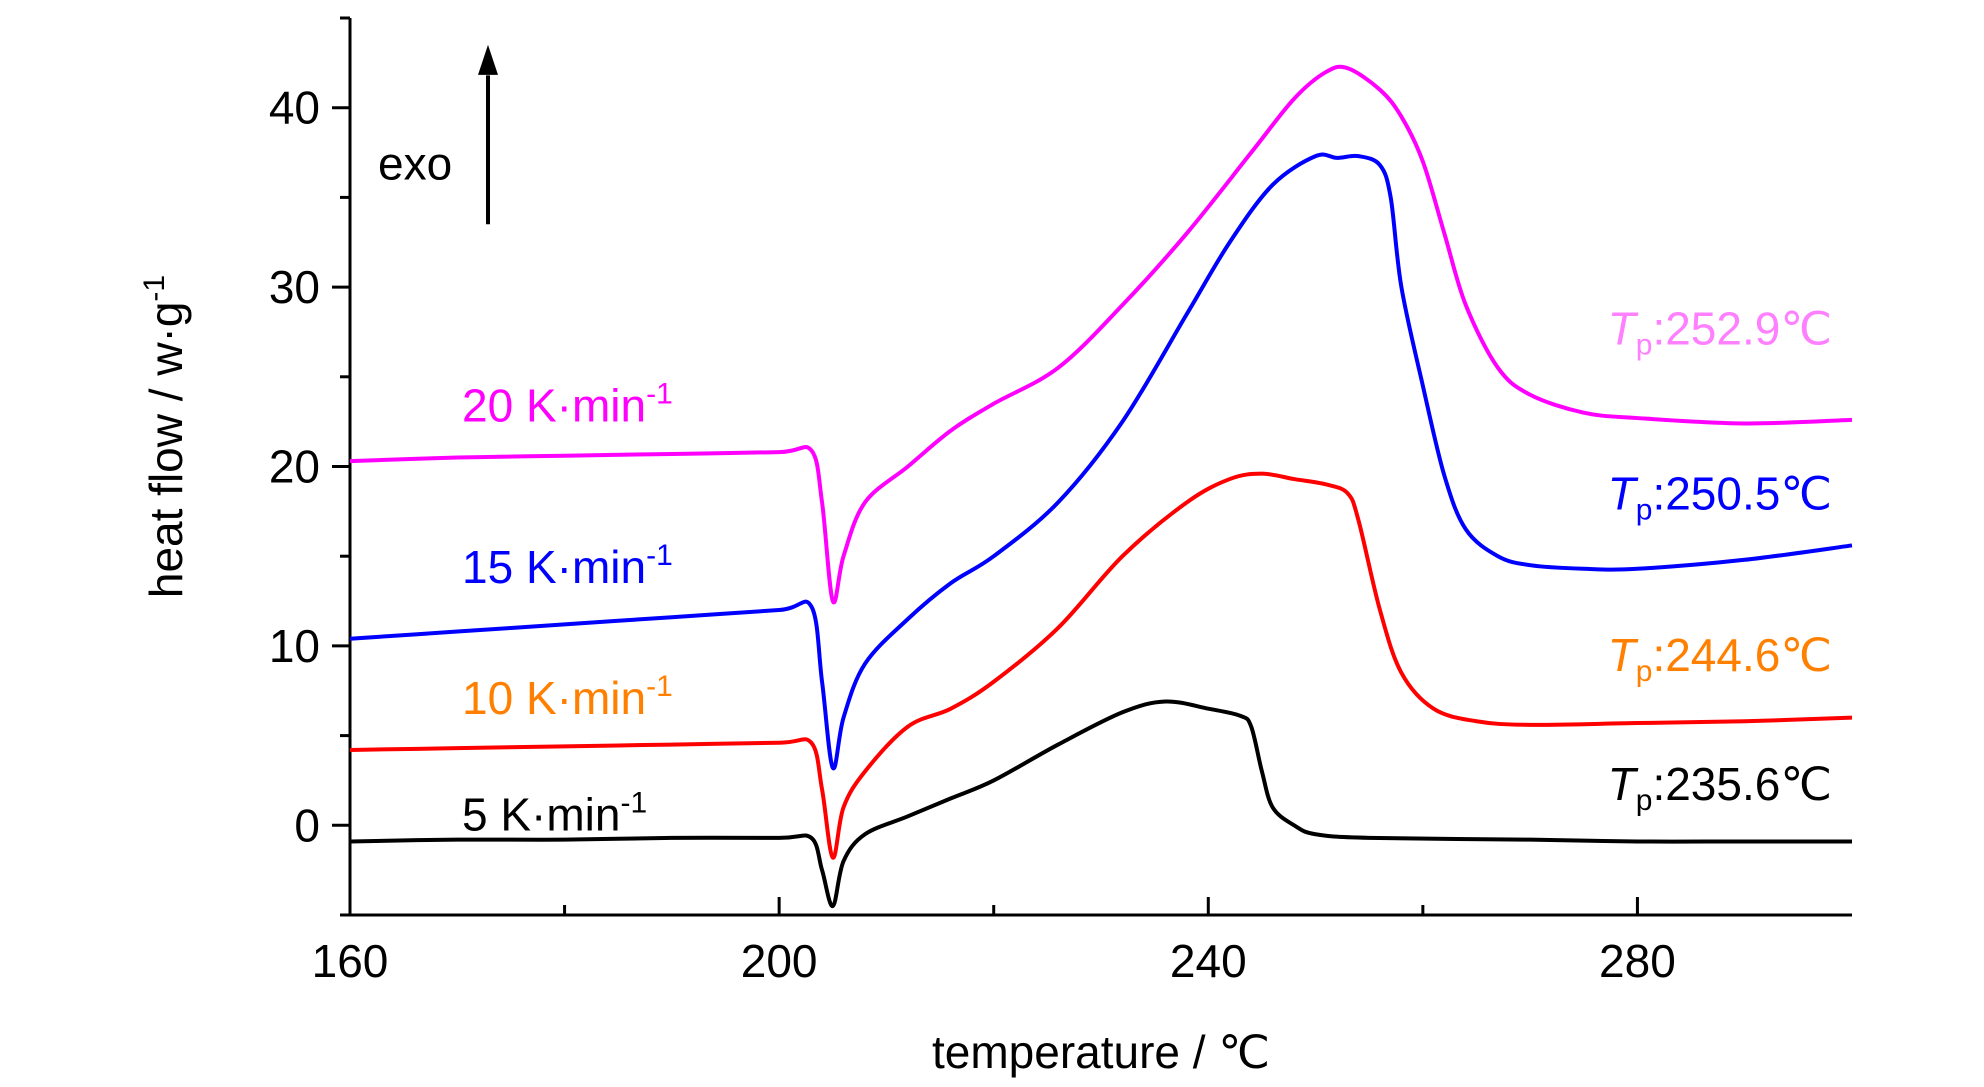 The image size is (1984, 1087). Describe the element at coordinates (1637, 961) in the screenshot. I see `x-tick-label: 280` at that location.